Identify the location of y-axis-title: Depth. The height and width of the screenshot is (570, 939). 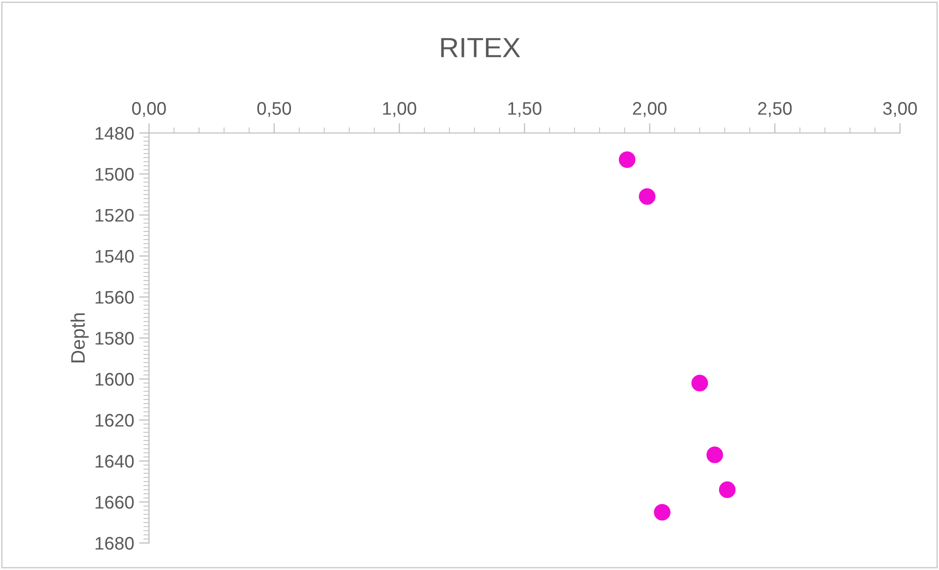
(79, 337).